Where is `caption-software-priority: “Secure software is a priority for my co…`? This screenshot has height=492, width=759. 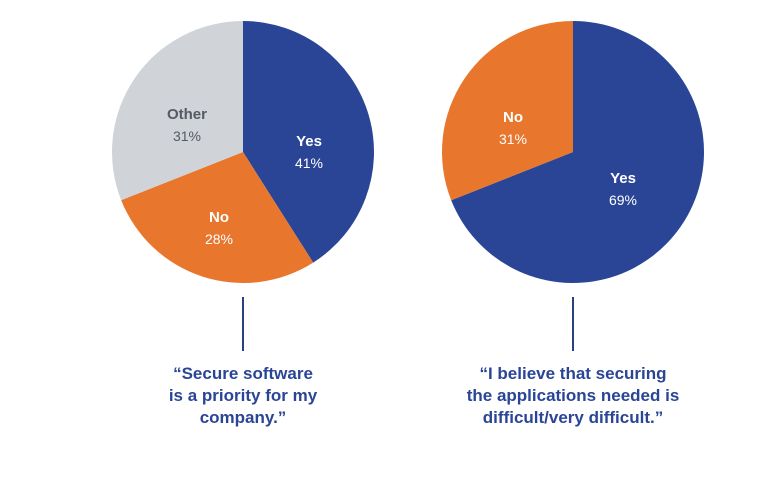
caption-software-priority: “Secure software is a priority for my co… is located at coordinates (243, 396).